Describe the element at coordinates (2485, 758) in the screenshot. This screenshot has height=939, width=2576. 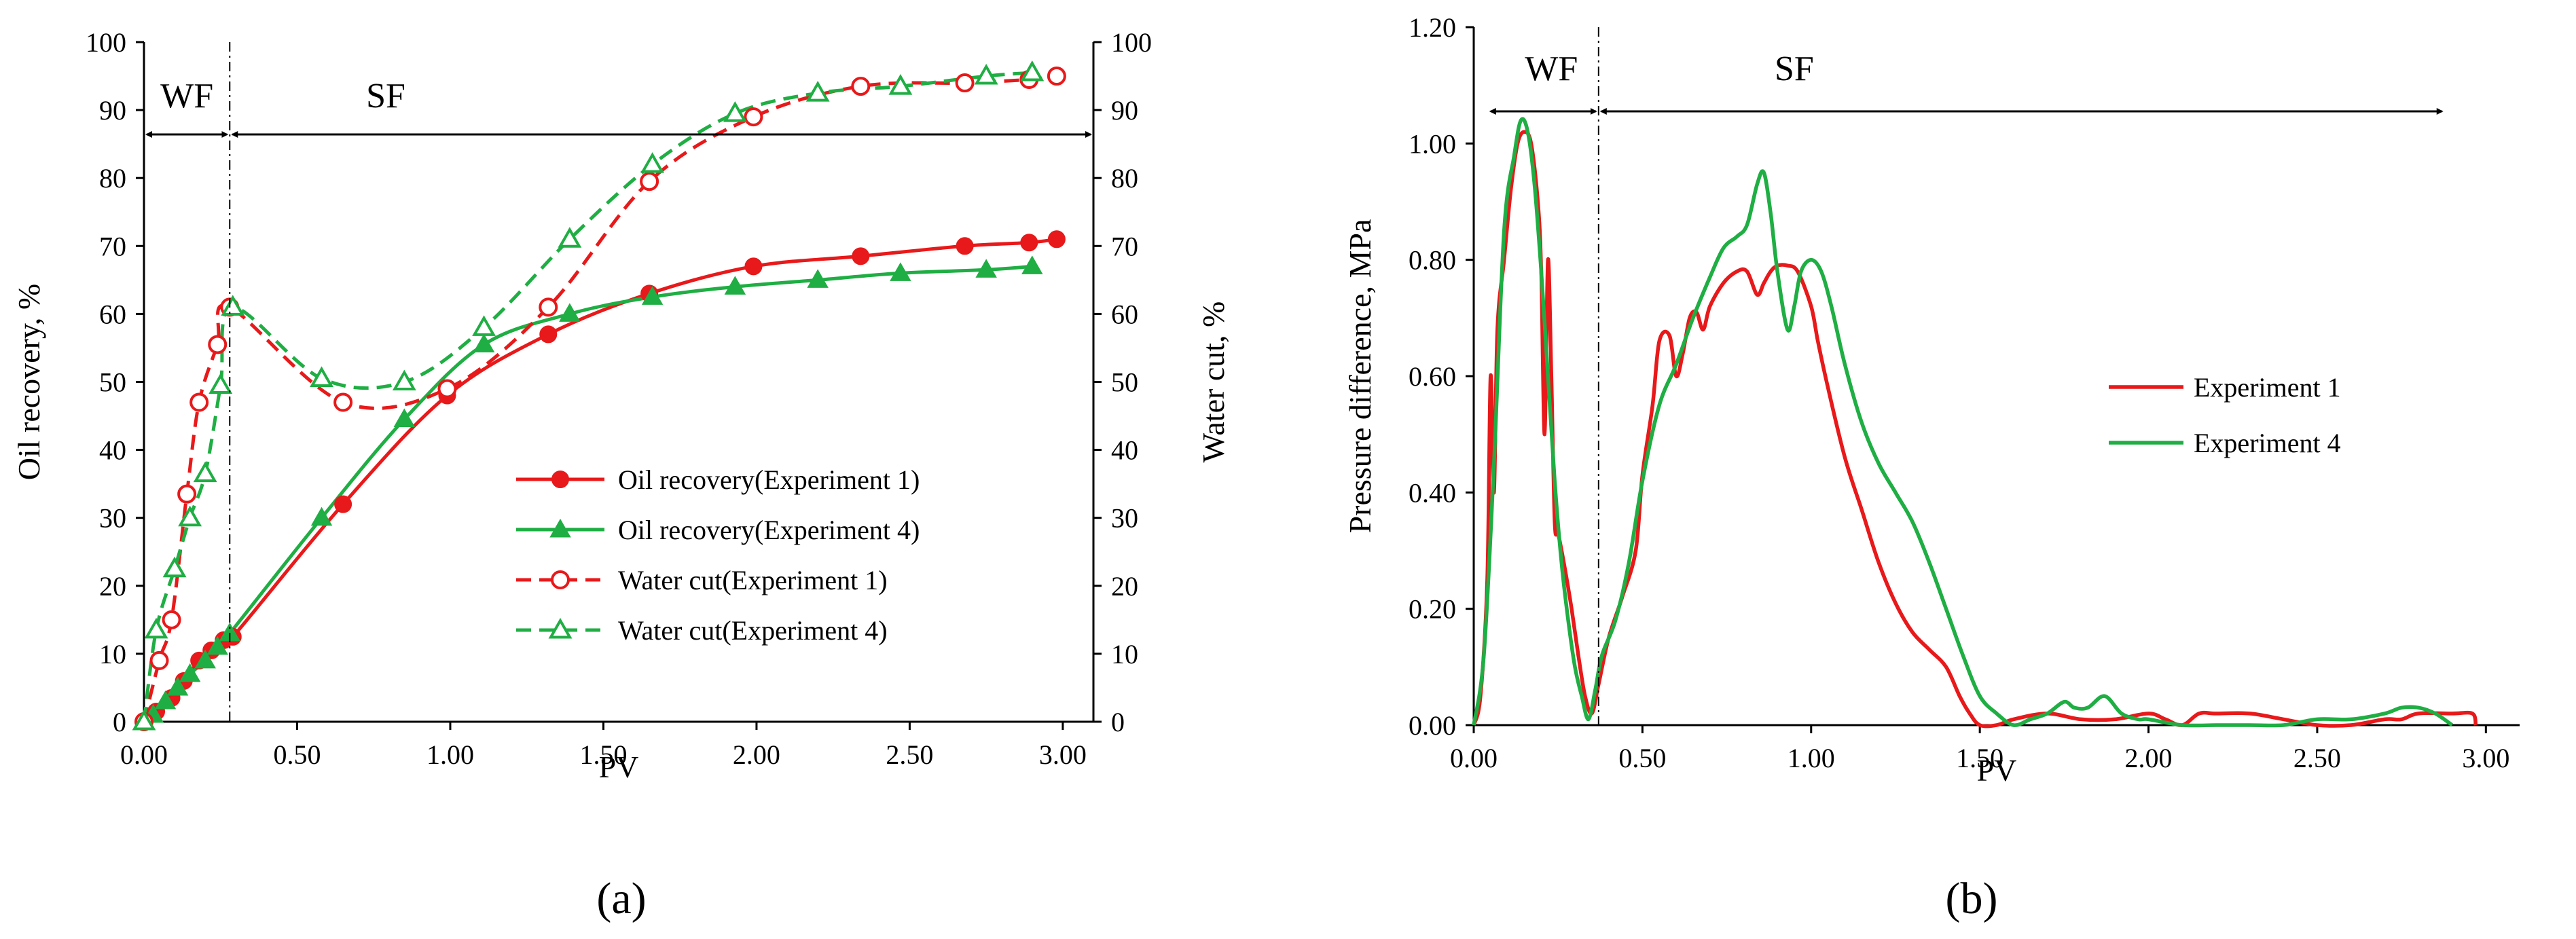
I see `x-tick-label: 3.00` at that location.